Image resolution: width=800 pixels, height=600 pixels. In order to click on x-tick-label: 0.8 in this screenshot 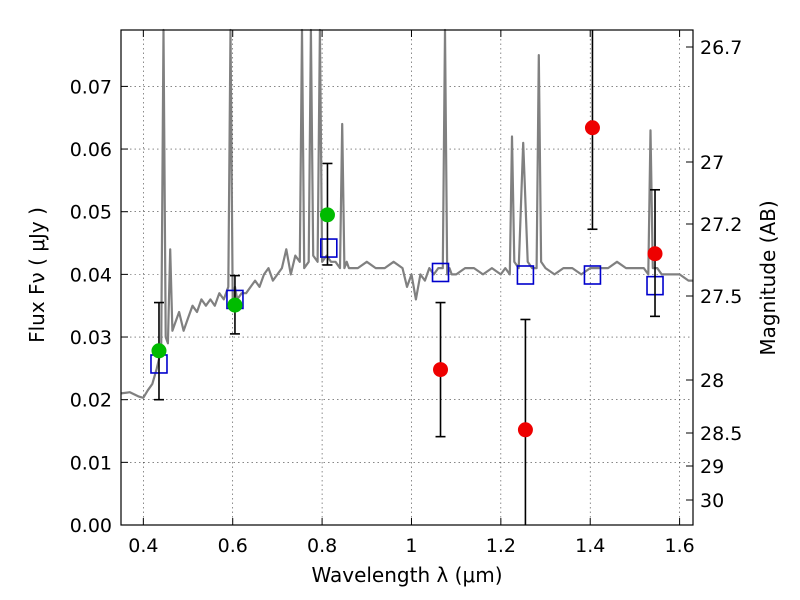, I will do `click(322, 546)`.